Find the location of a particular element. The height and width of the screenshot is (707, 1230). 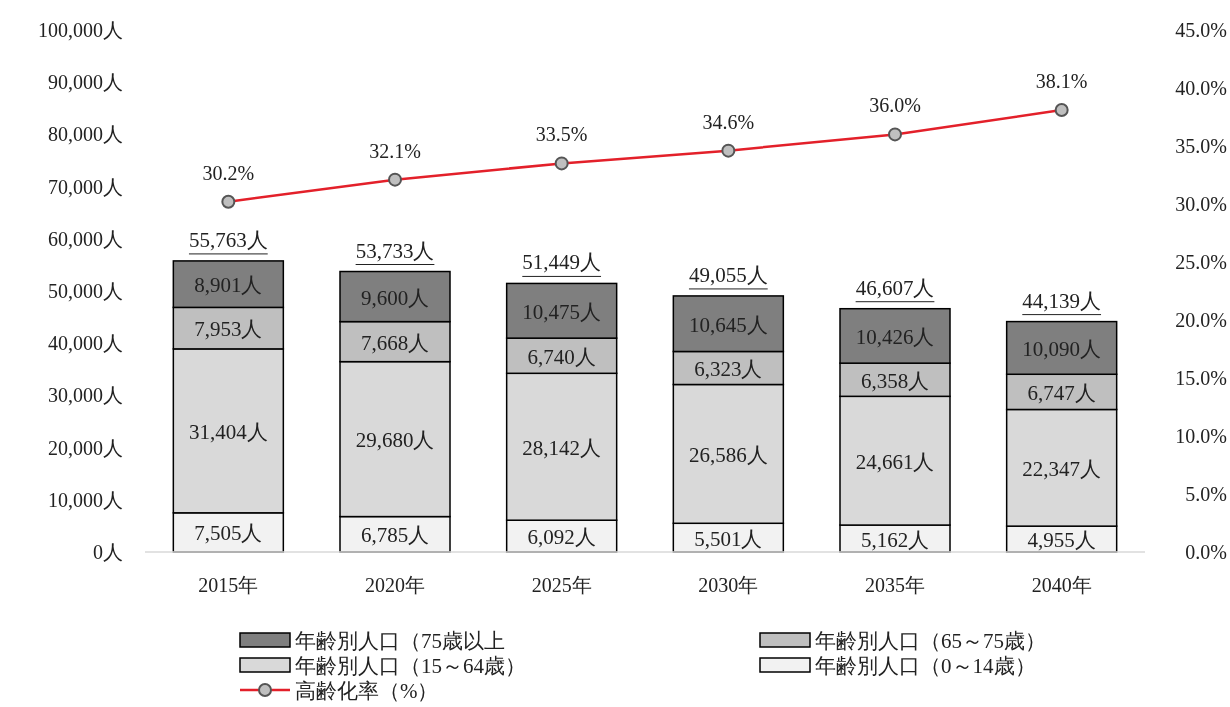

y-tick-label: 80,000人 is located at coordinates (85, 134).